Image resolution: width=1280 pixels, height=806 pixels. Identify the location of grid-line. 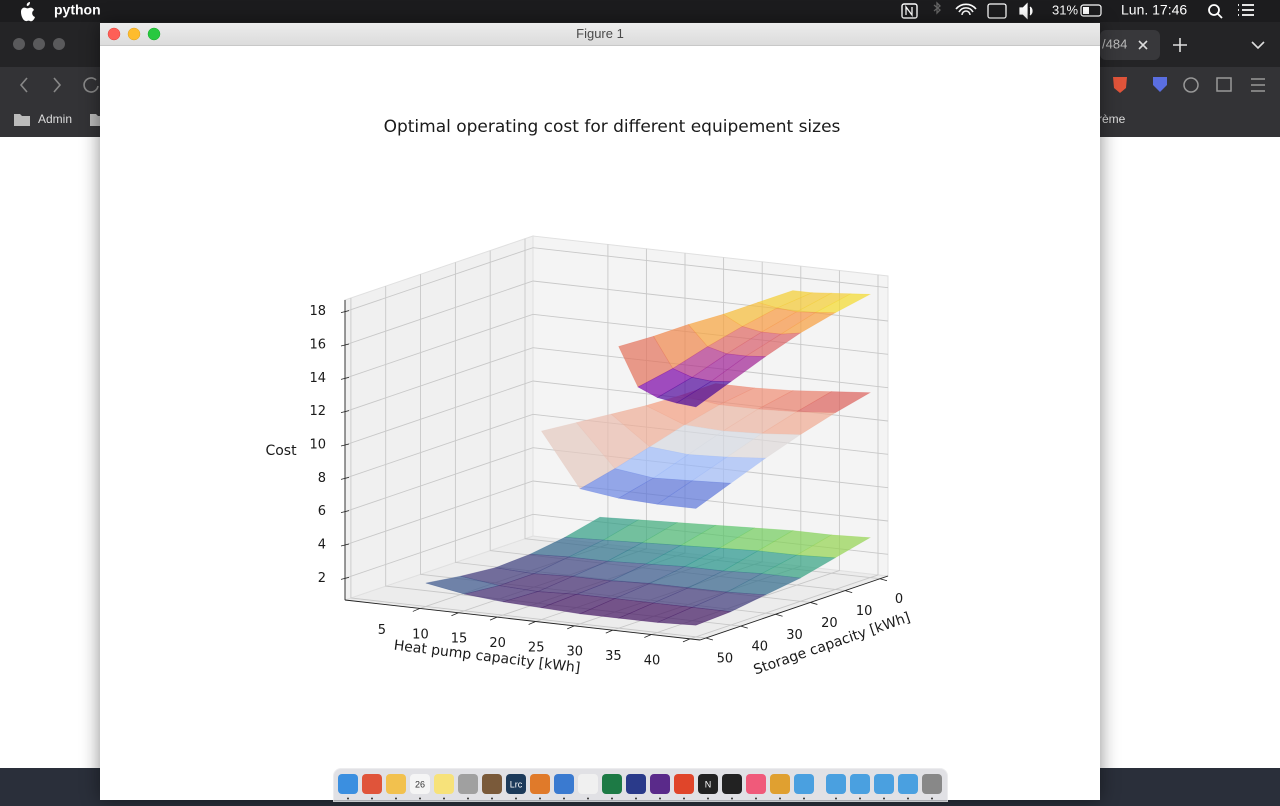
(528, 468).